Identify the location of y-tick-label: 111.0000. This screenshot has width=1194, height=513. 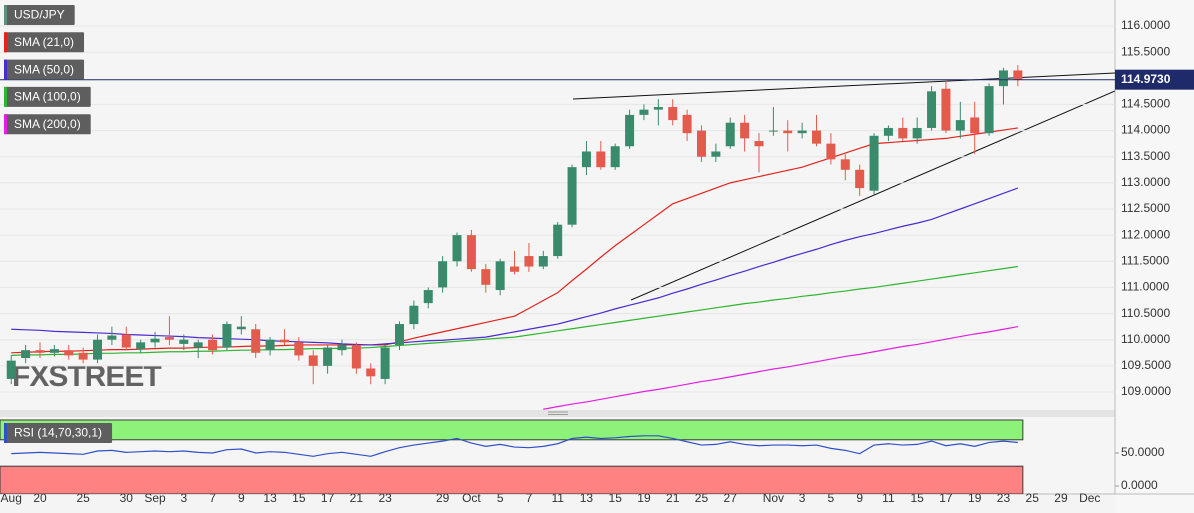
(1145, 287).